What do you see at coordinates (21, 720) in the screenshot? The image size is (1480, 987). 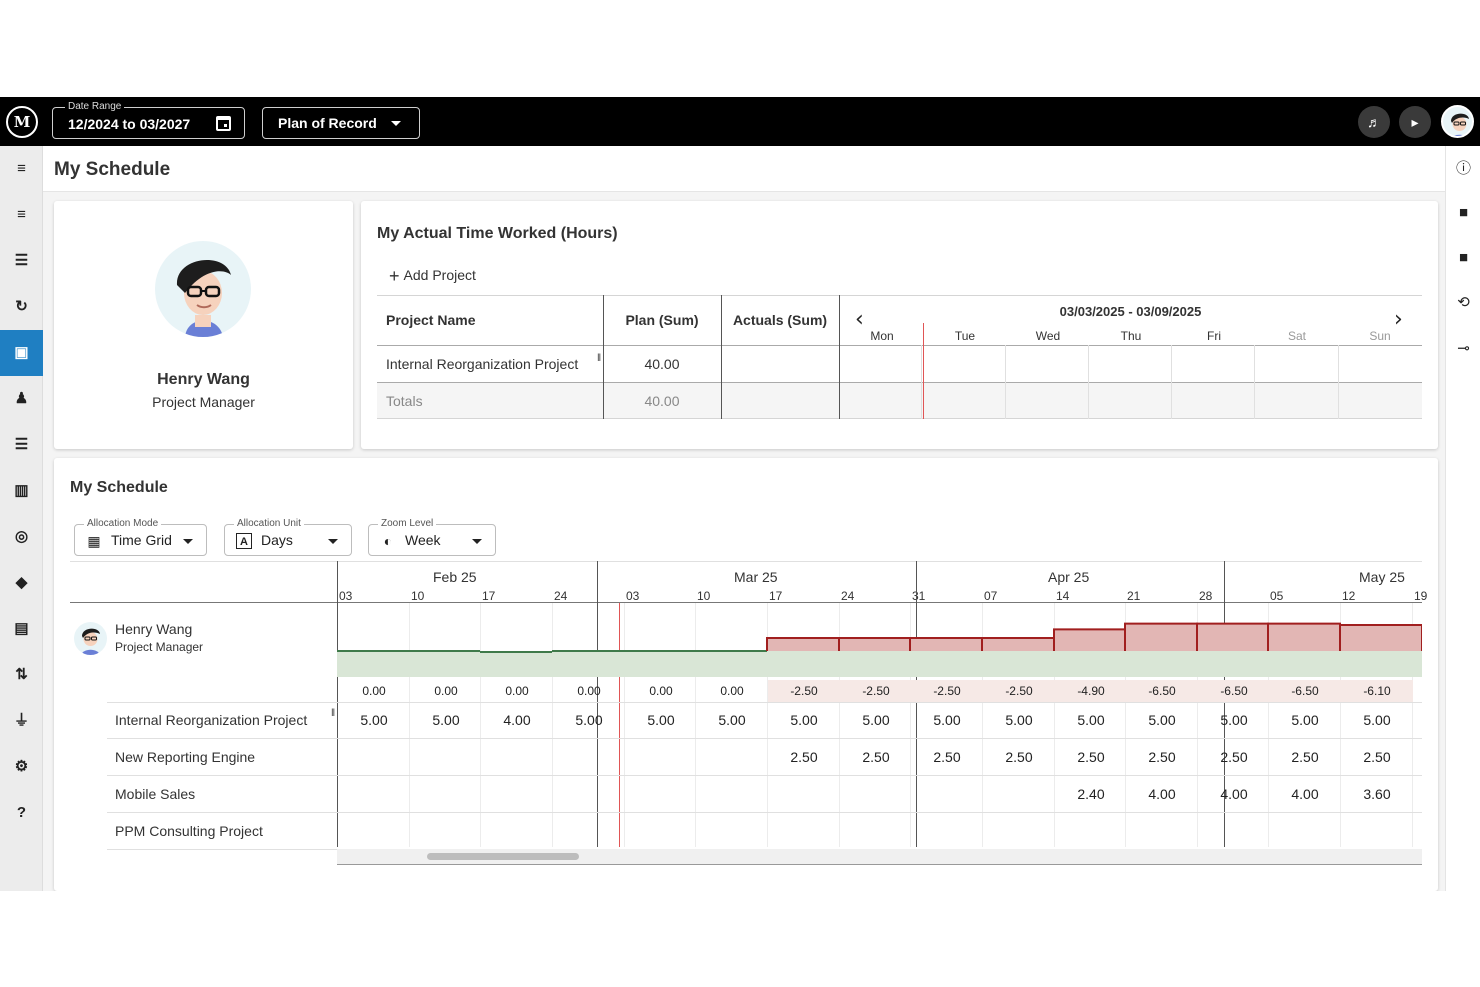 I see `plug-icon: ⏚` at bounding box center [21, 720].